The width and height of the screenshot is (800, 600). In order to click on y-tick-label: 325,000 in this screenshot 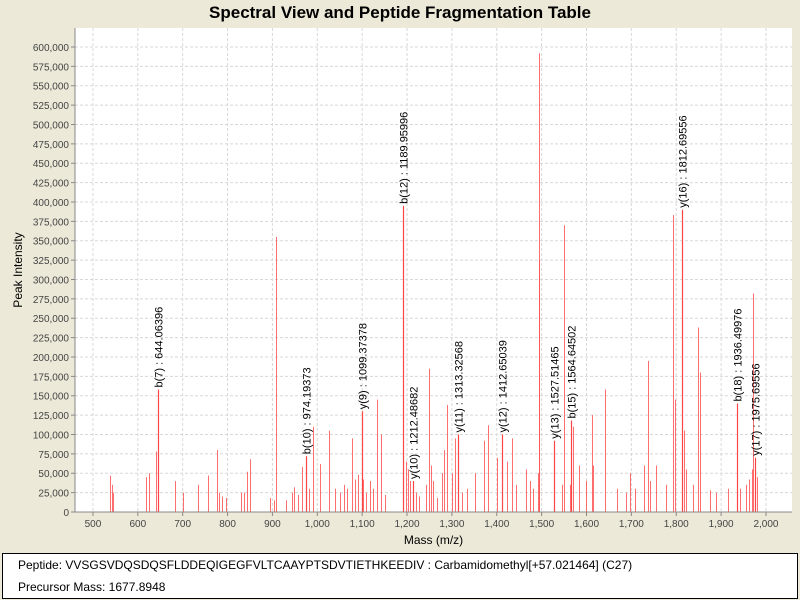, I will do `click(51, 261)`.